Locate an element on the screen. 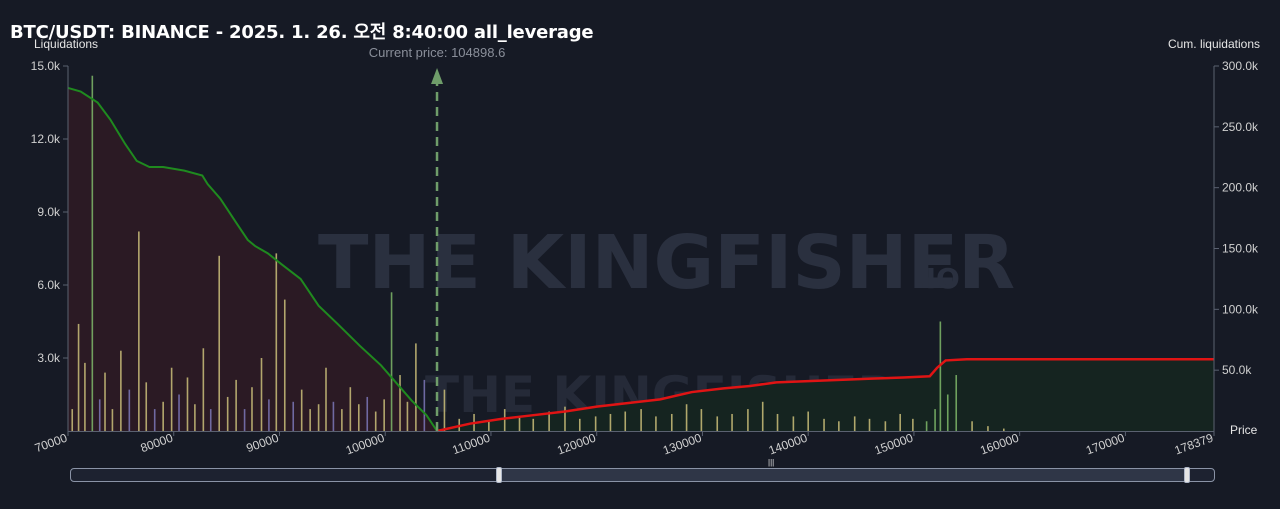 The width and height of the screenshot is (1280, 509). x-tick-label: 120000 is located at coordinates (576, 444).